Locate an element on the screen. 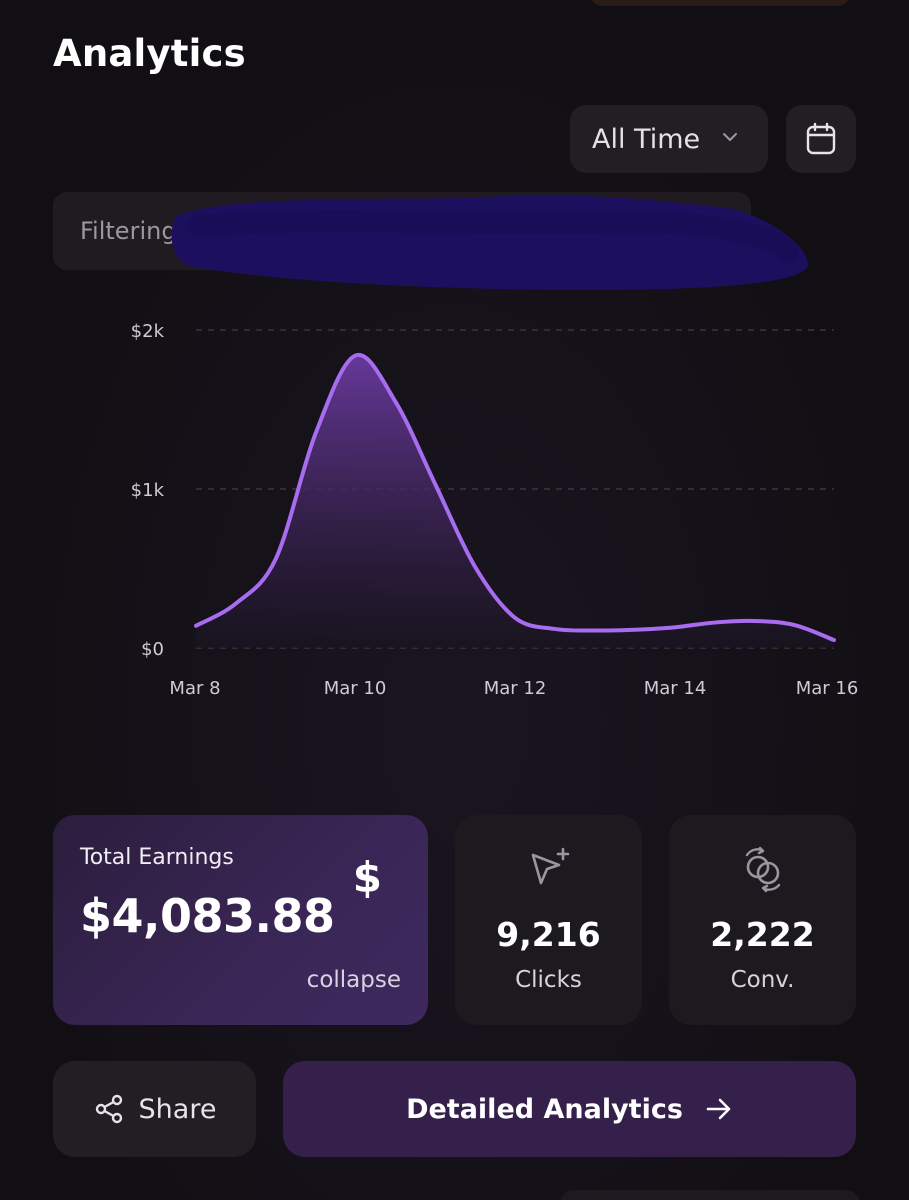 This screenshot has height=1200, width=909. page-title: Analytics is located at coordinates (149, 53).